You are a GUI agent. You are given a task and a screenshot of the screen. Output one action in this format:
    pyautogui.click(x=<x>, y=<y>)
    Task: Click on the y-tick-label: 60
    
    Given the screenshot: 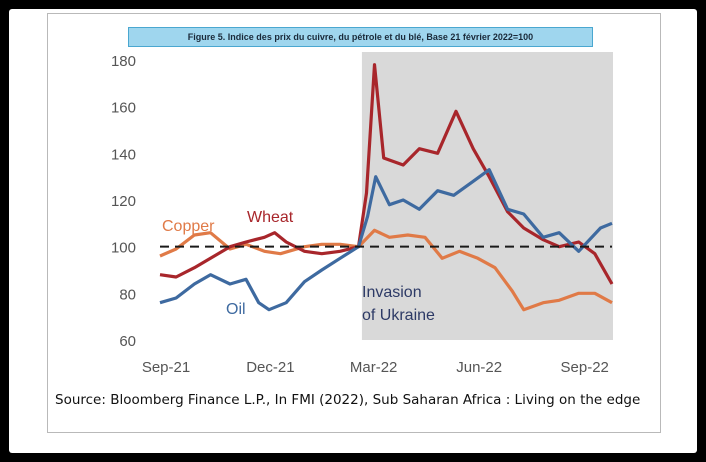 What is the action you would take?
    pyautogui.click(x=127, y=341)
    